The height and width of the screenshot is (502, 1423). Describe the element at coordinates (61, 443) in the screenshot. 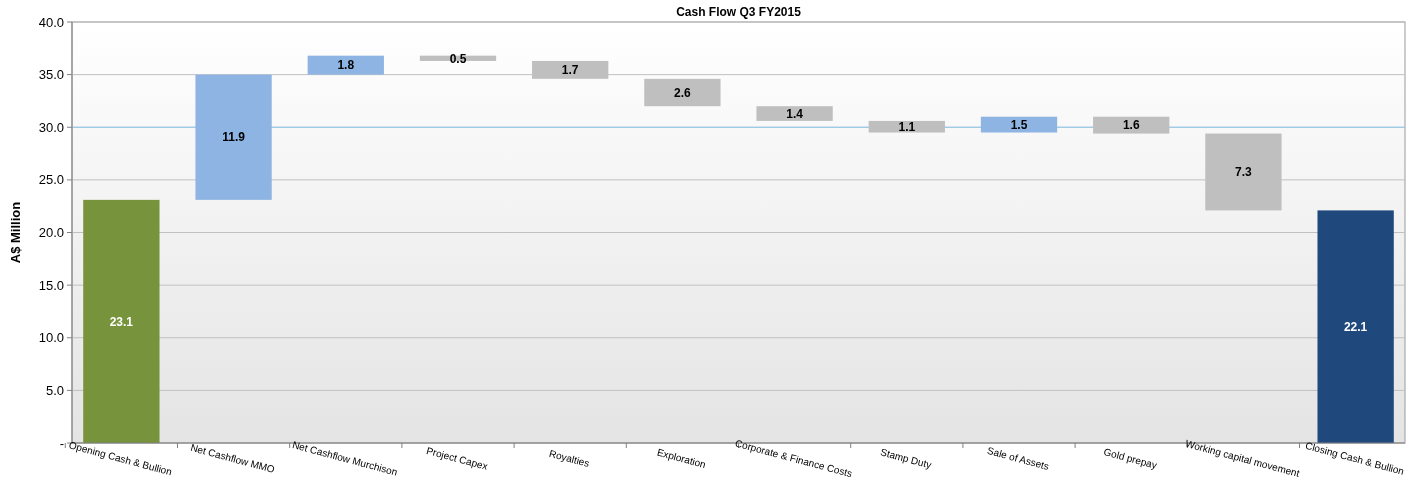

I see `y-tick-label: -` at that location.